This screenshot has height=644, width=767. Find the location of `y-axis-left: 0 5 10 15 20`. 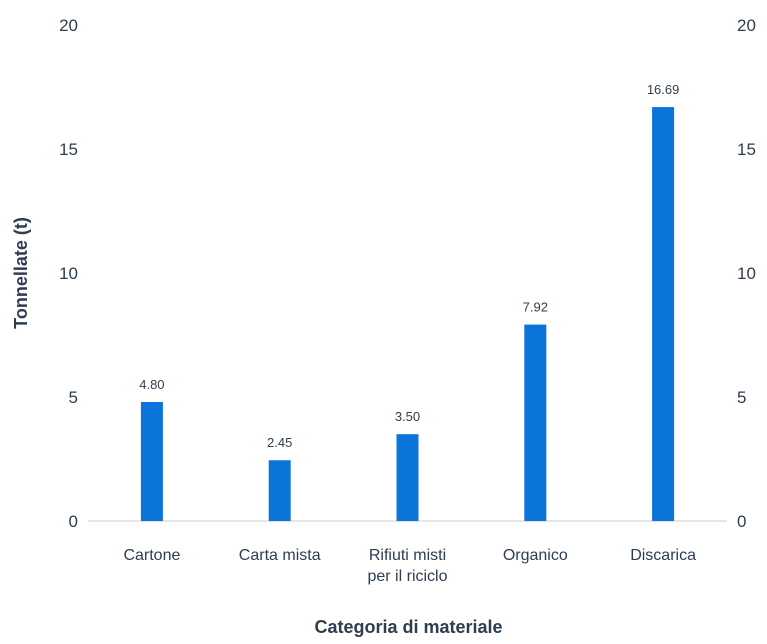

y-axis-left: 0 5 10 15 20 is located at coordinates (68, 273).